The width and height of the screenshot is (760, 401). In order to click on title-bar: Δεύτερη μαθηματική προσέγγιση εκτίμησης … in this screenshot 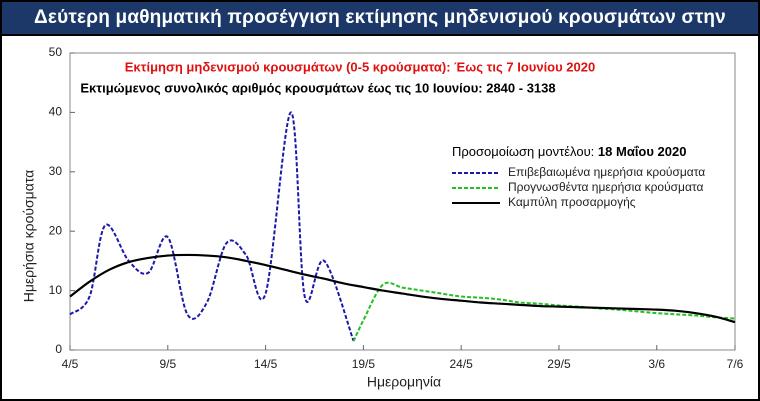, I will do `click(380, 31)`.